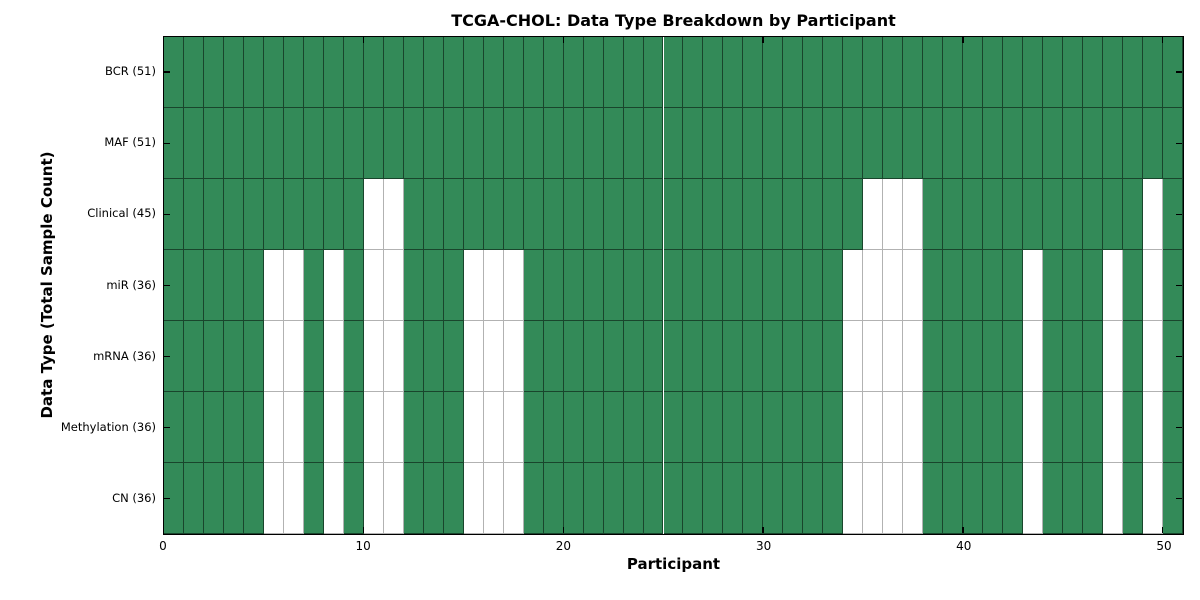 This screenshot has width=1200, height=600. What do you see at coordinates (763, 546) in the screenshot?
I see `x-tick-label: 30` at bounding box center [763, 546].